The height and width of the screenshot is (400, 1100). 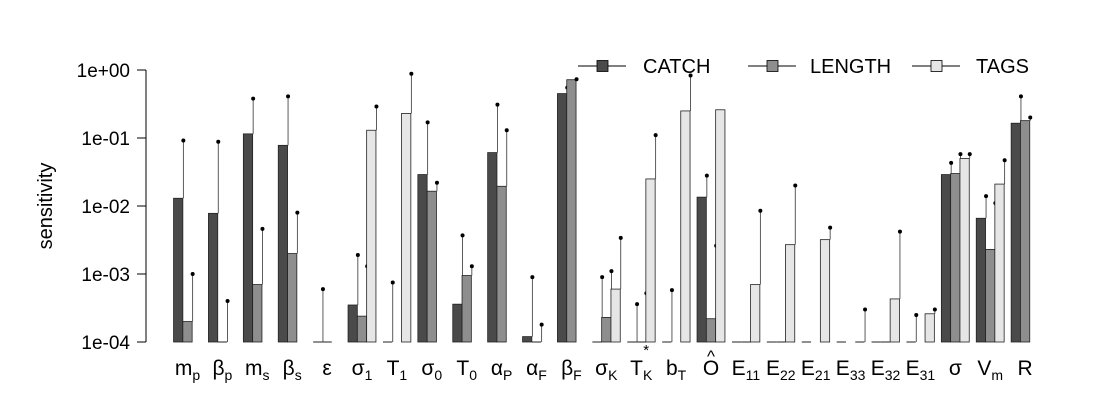 What do you see at coordinates (955, 368) in the screenshot?
I see `x-tick-label: σ` at bounding box center [955, 368].